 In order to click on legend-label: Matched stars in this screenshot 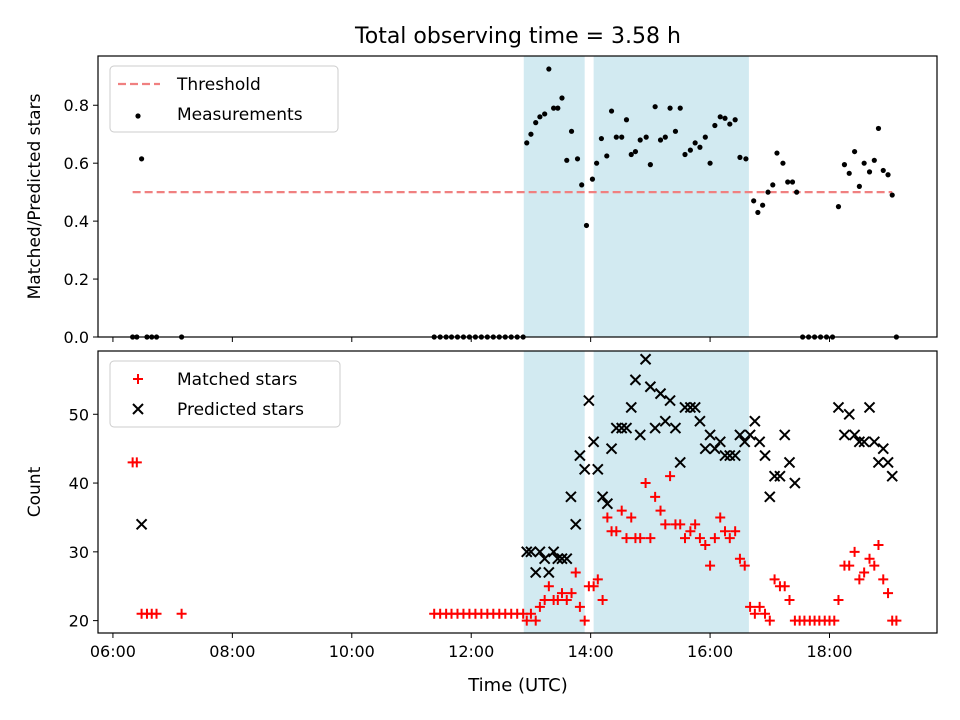, I will do `click(237, 380)`.